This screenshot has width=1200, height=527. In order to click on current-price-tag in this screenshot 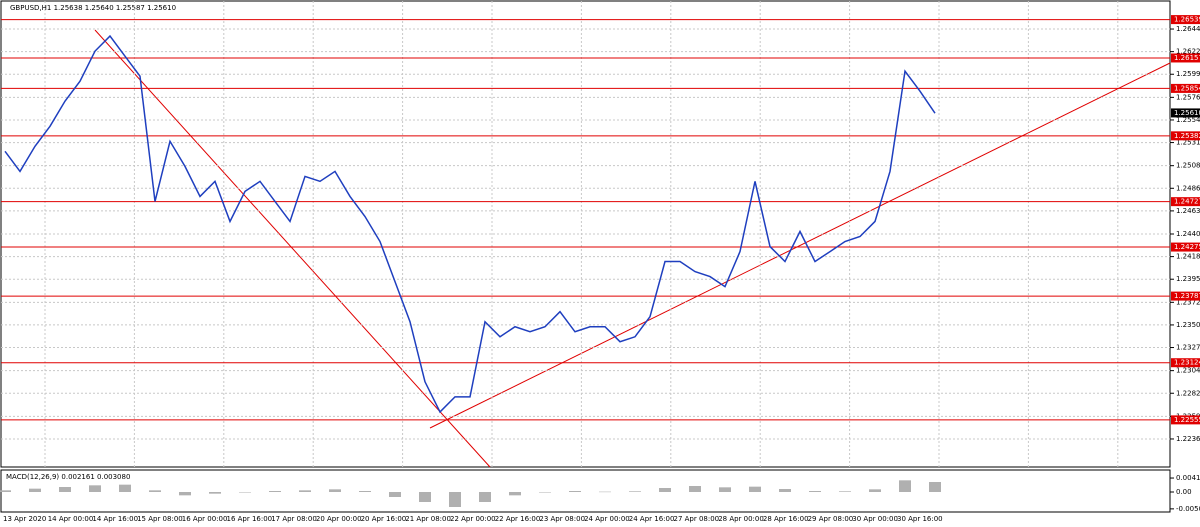, I will do `click(1185, 113)`.